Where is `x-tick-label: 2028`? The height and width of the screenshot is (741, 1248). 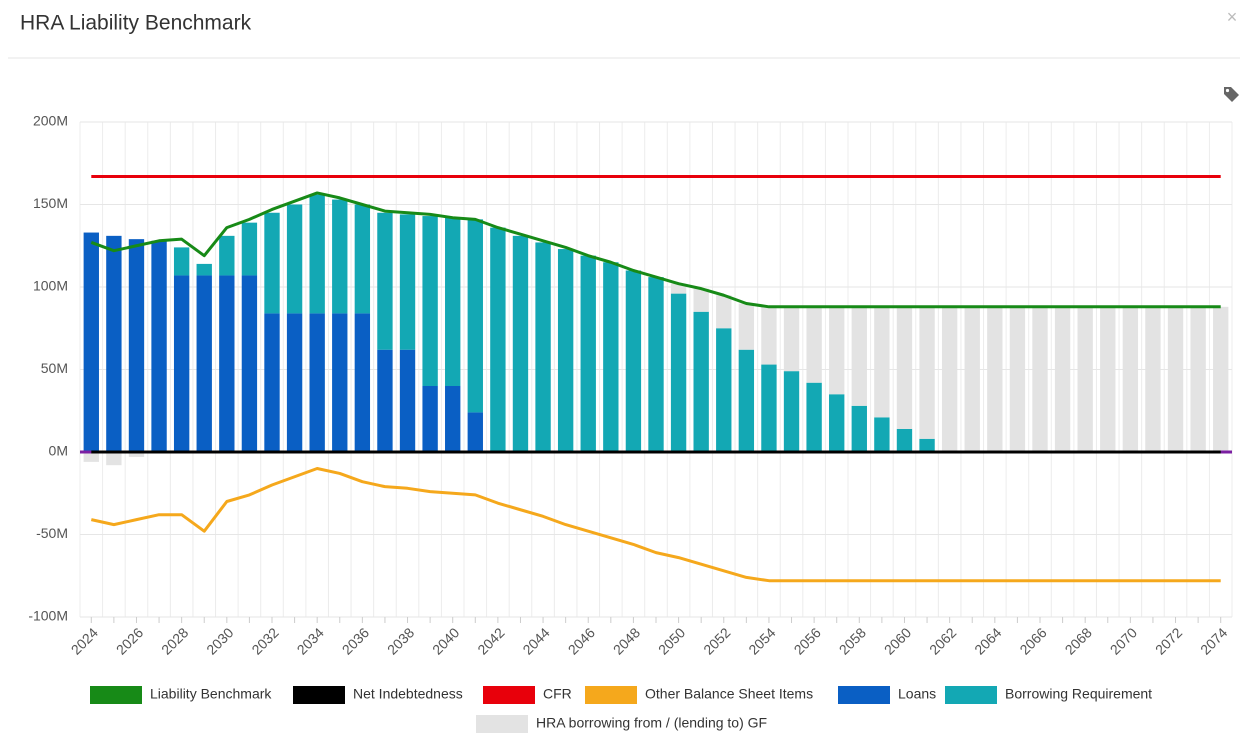 x-tick-label: 2028 is located at coordinates (174, 640).